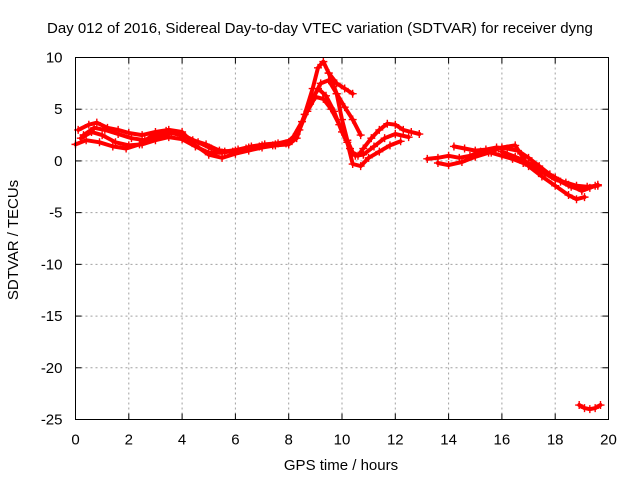 The height and width of the screenshot is (480, 640). Describe the element at coordinates (52, 368) in the screenshot. I see `y-tick-label: -20` at that location.